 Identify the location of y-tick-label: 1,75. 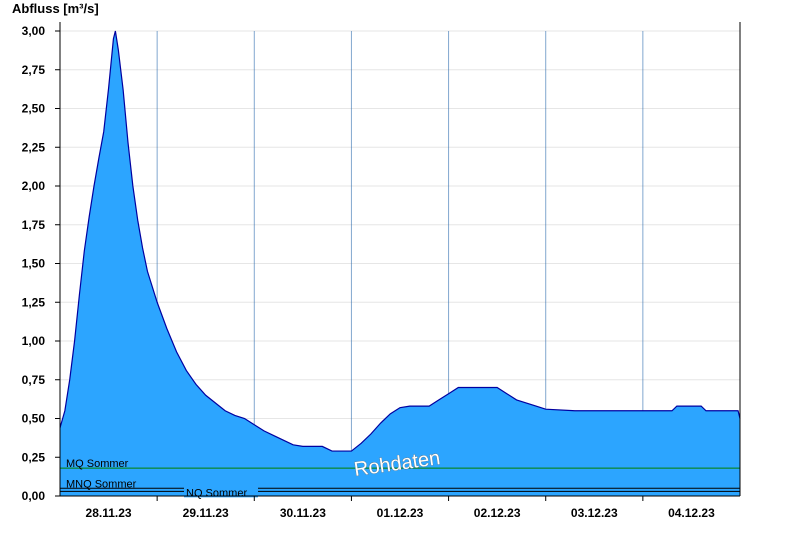
(34, 225).